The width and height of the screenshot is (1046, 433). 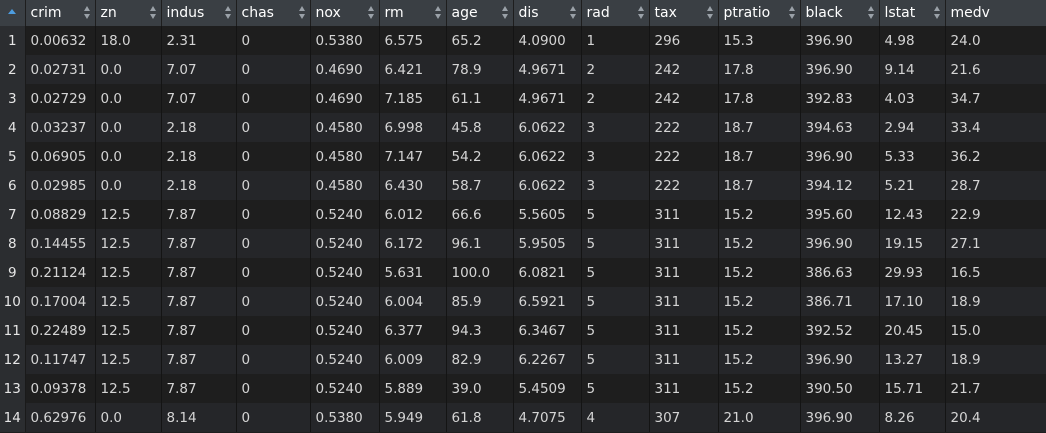 What do you see at coordinates (840, 388) in the screenshot?
I see `cell-black: 390.50` at bounding box center [840, 388].